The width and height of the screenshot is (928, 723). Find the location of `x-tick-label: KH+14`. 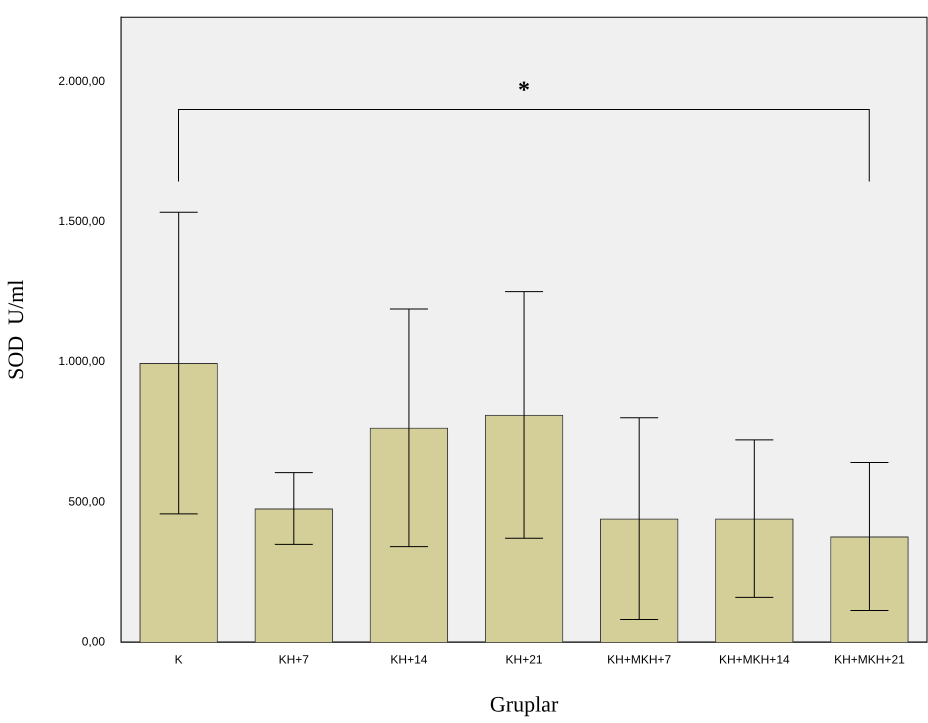

x-tick-label: KH+14 is located at coordinates (409, 659).